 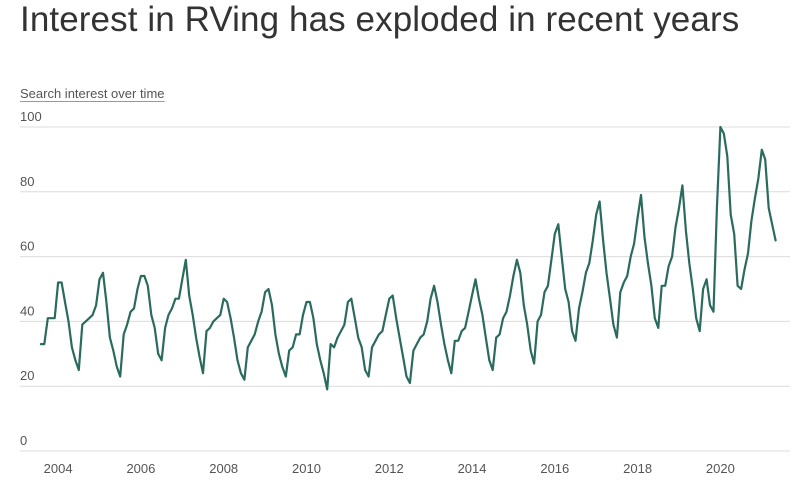 I want to click on x-tick-label: 2006, so click(x=140, y=468).